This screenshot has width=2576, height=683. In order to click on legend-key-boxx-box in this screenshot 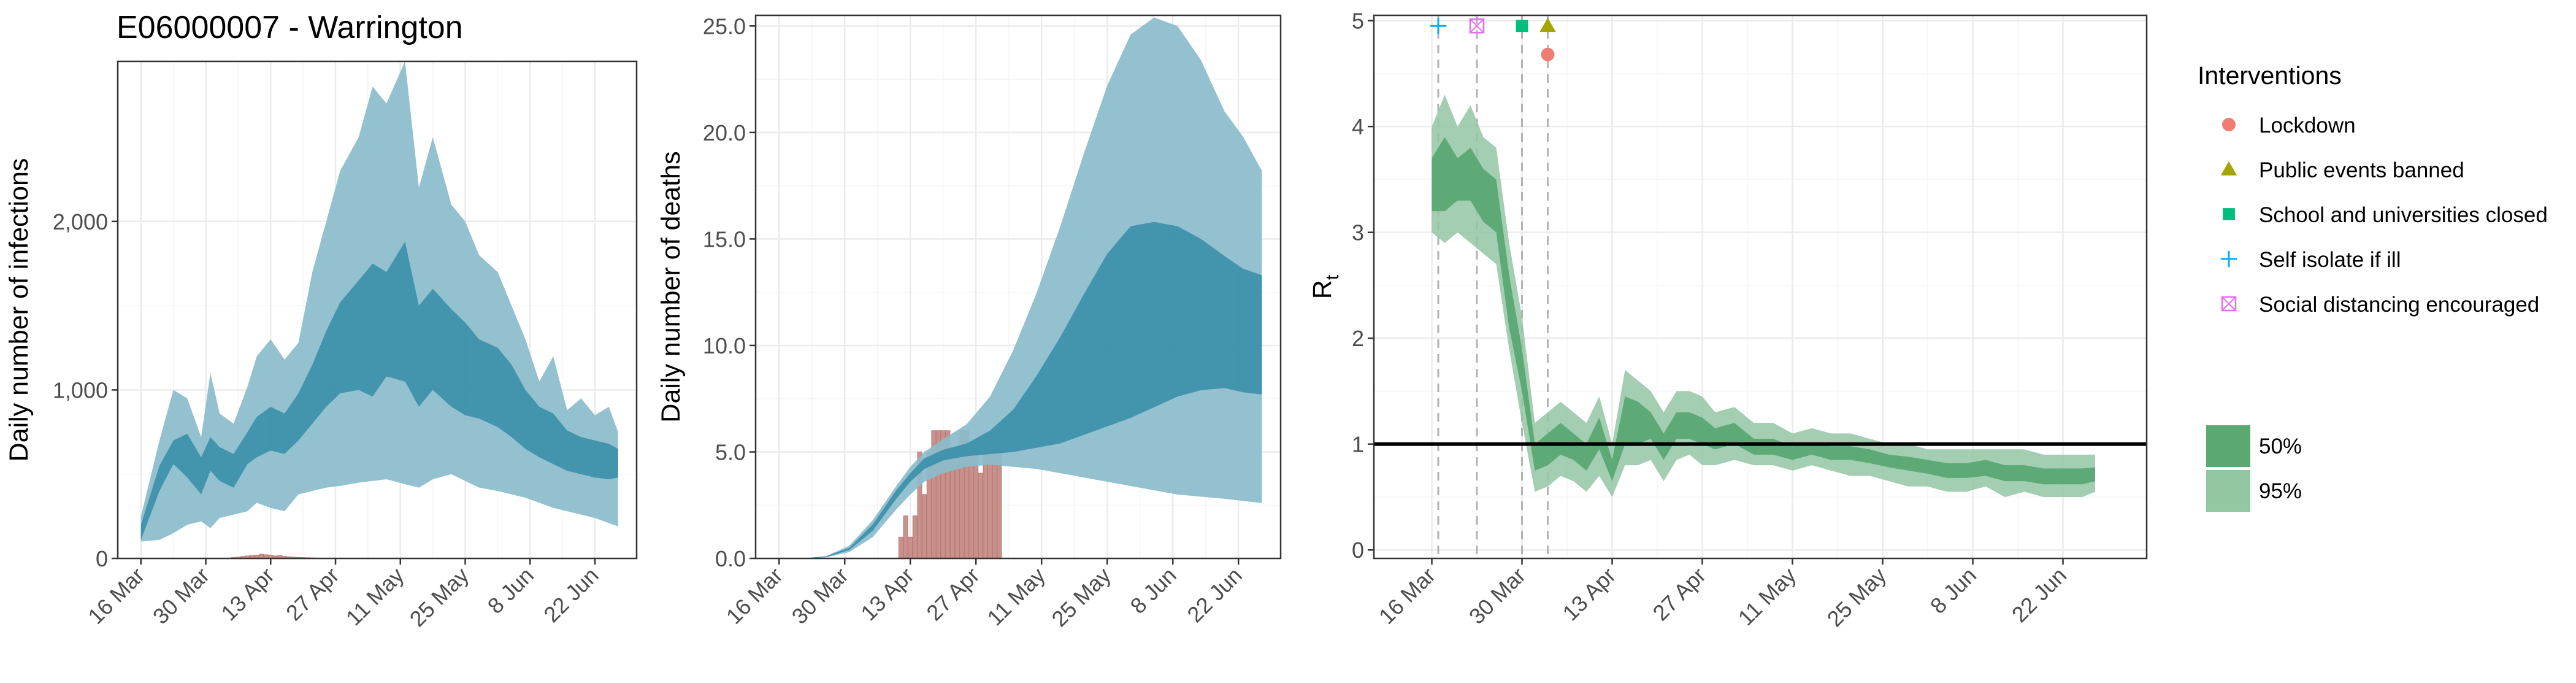, I will do `click(2229, 304)`.